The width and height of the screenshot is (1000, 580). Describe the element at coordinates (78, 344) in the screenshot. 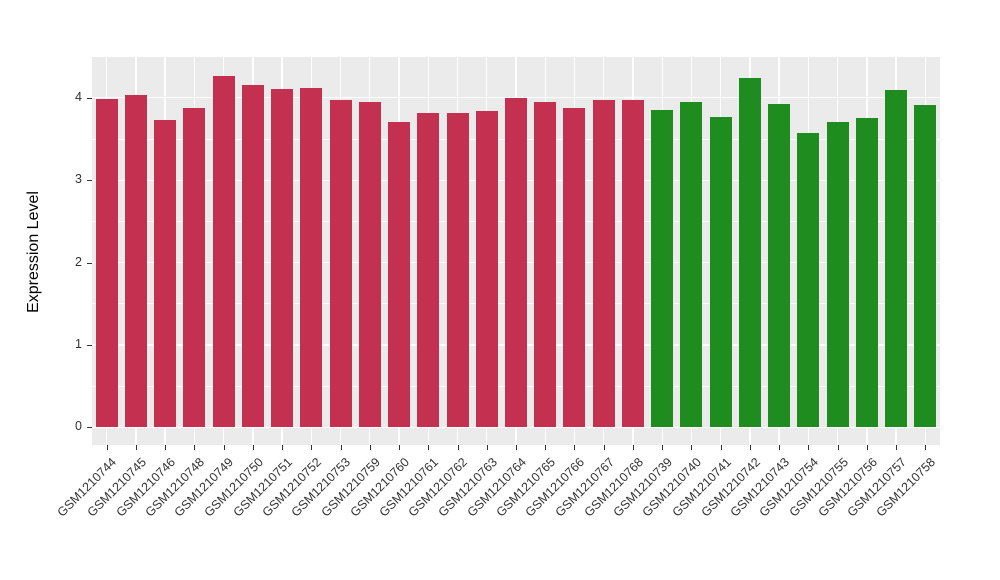

I see `y-axis-tick-label: 1` at that location.